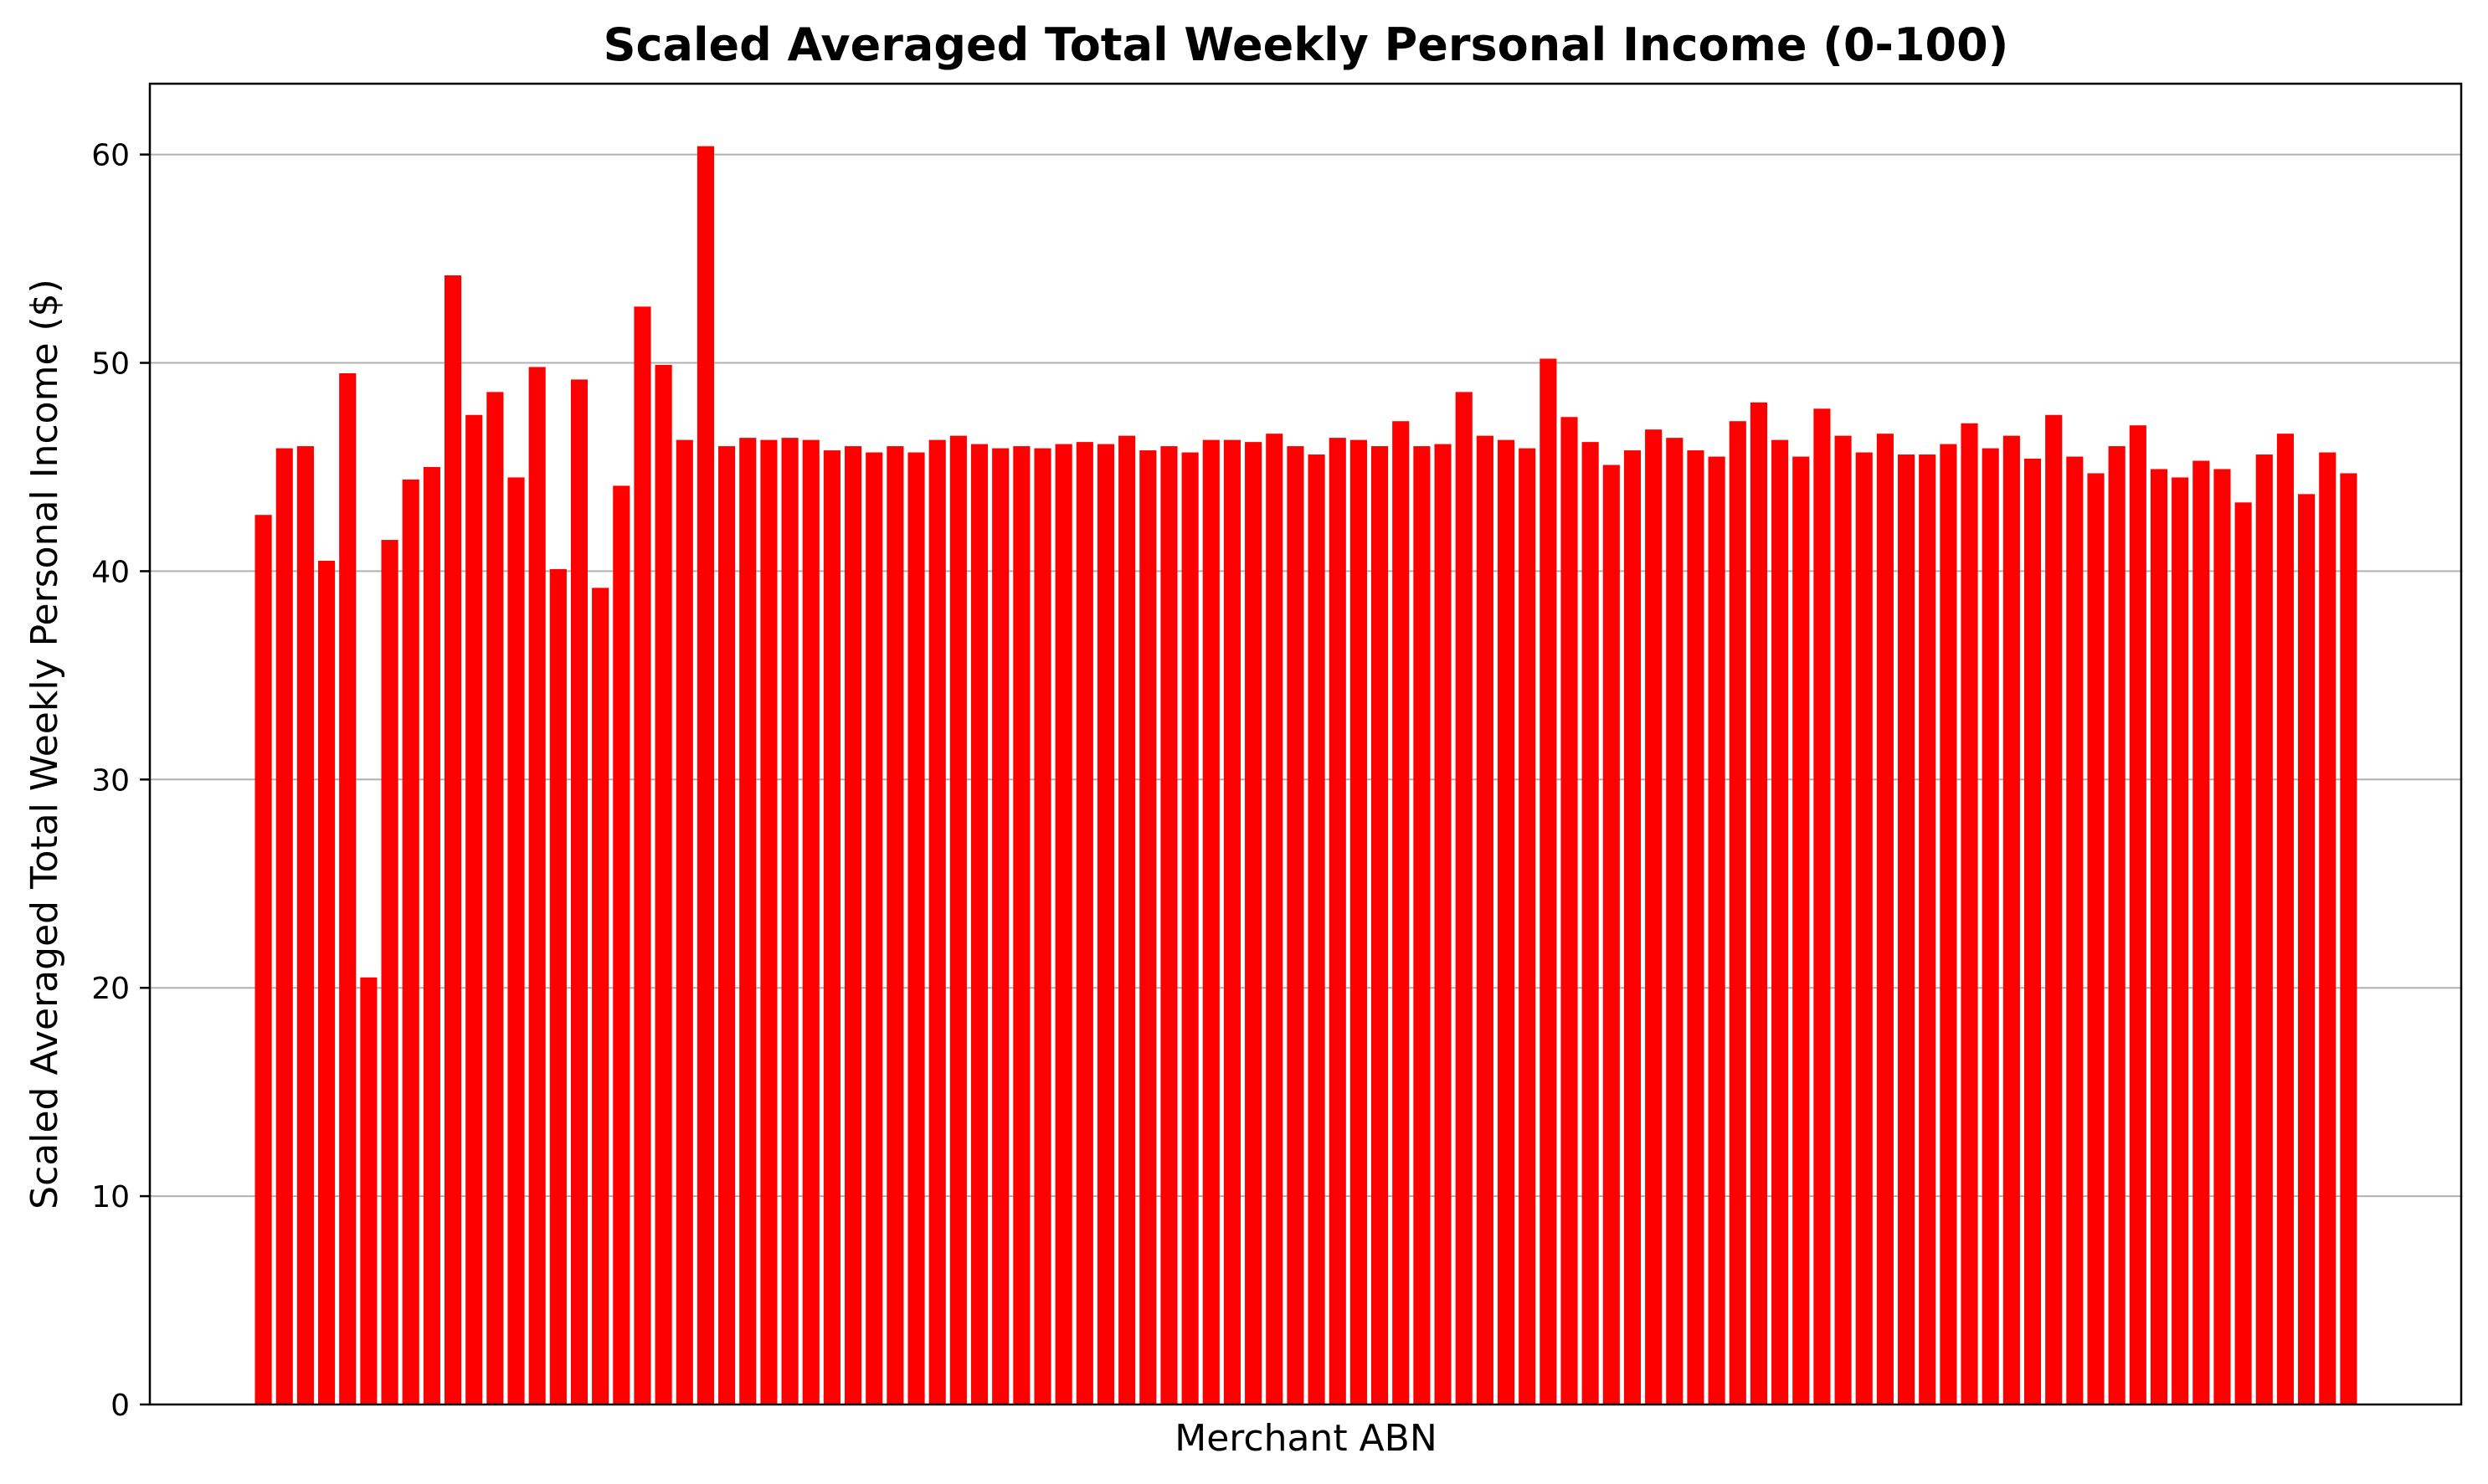 This screenshot has width=2488, height=1484. Describe the element at coordinates (110, 781) in the screenshot. I see `y-tick-label: 30` at that location.